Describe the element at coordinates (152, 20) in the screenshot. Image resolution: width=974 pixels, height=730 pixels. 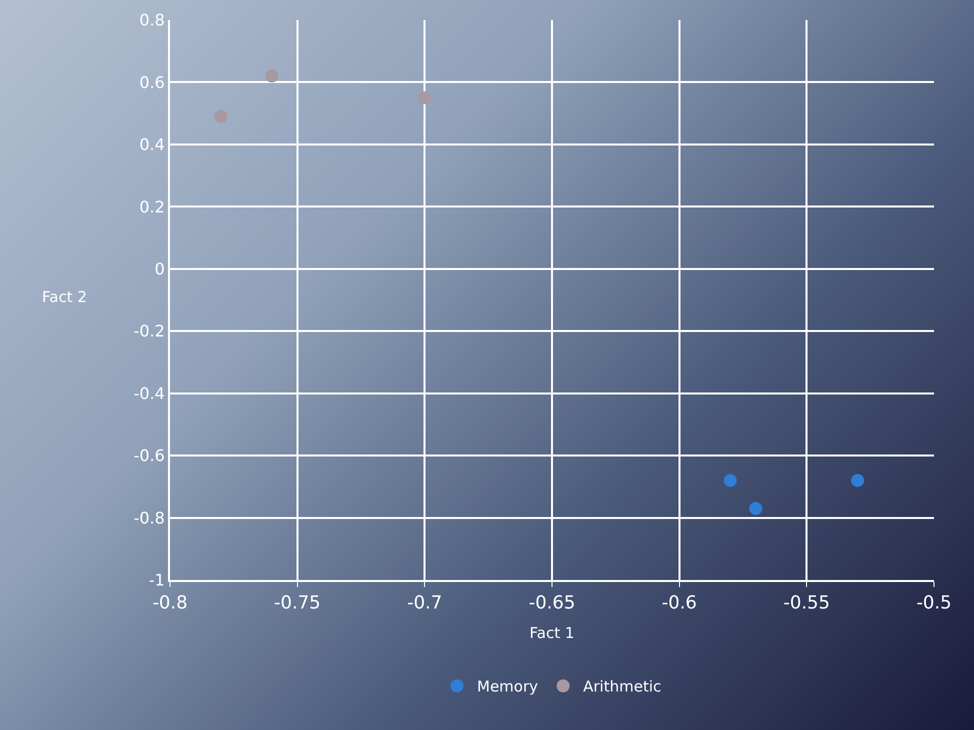
I see `y-tick-label: 0.8` at that location.